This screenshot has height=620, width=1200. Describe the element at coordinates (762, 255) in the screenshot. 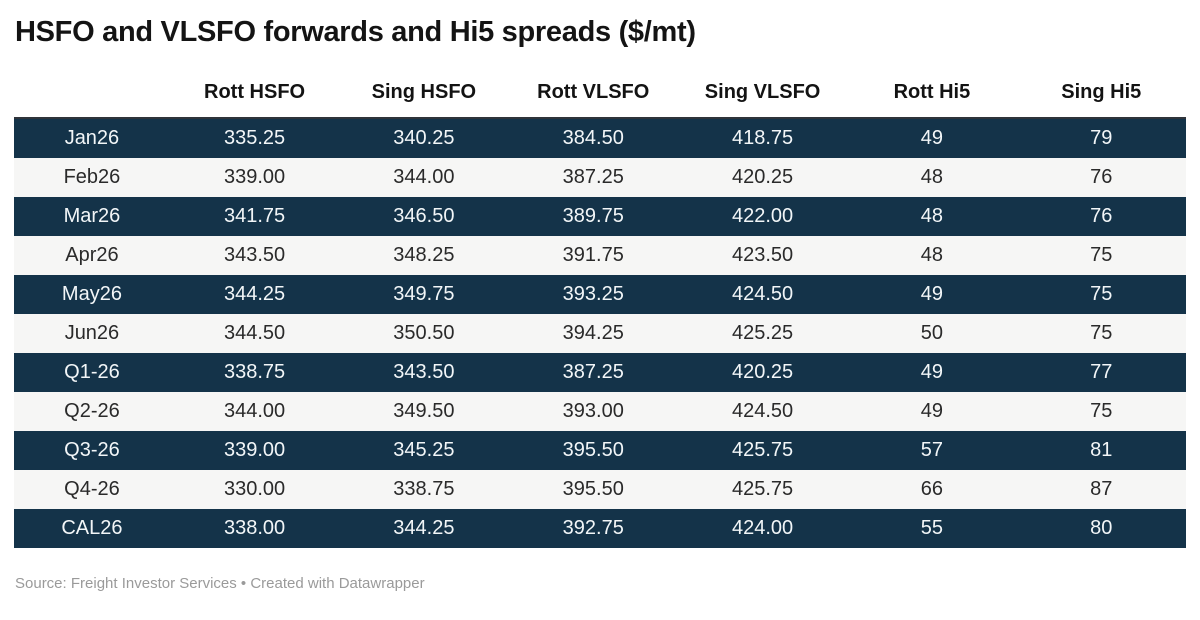

I see `cell-value: 423.50` at that location.